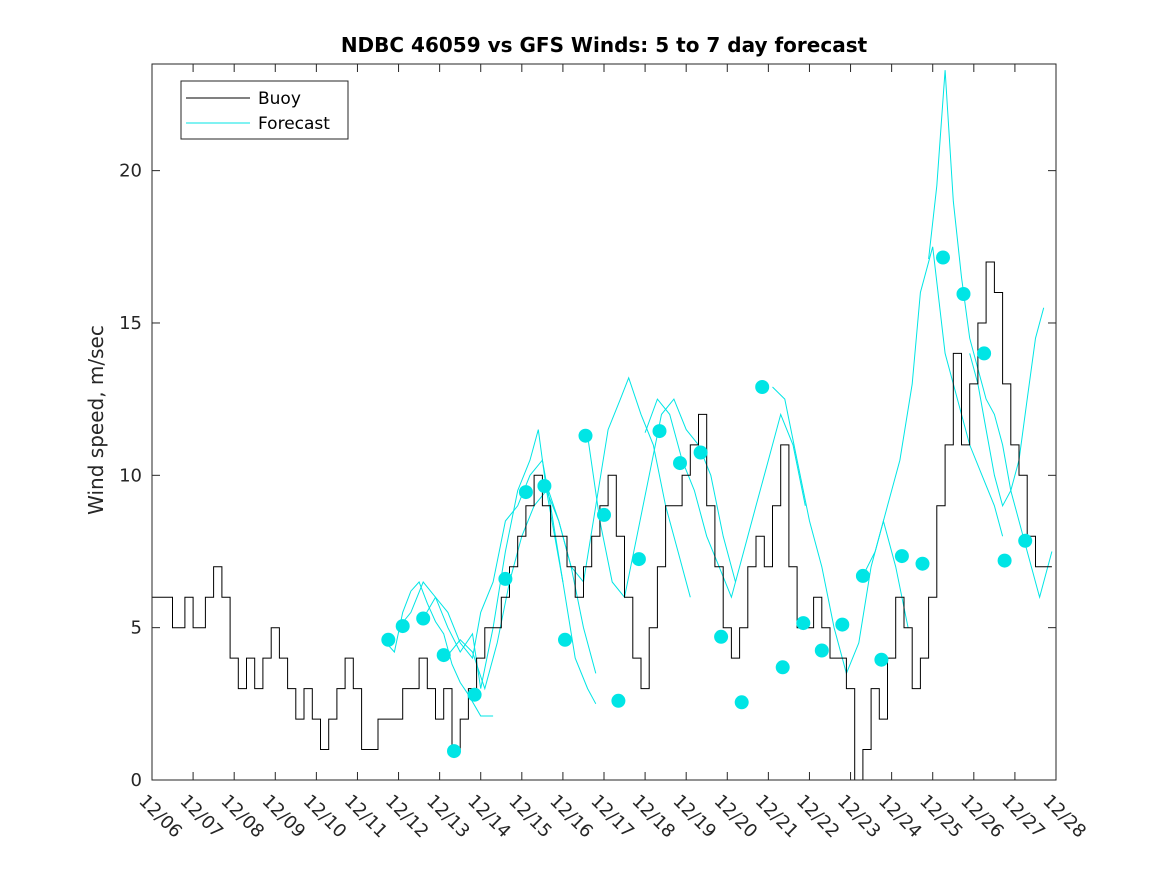  Describe the element at coordinates (1023, 817) in the screenshot. I see `x-tick-label: 12/27` at that location.